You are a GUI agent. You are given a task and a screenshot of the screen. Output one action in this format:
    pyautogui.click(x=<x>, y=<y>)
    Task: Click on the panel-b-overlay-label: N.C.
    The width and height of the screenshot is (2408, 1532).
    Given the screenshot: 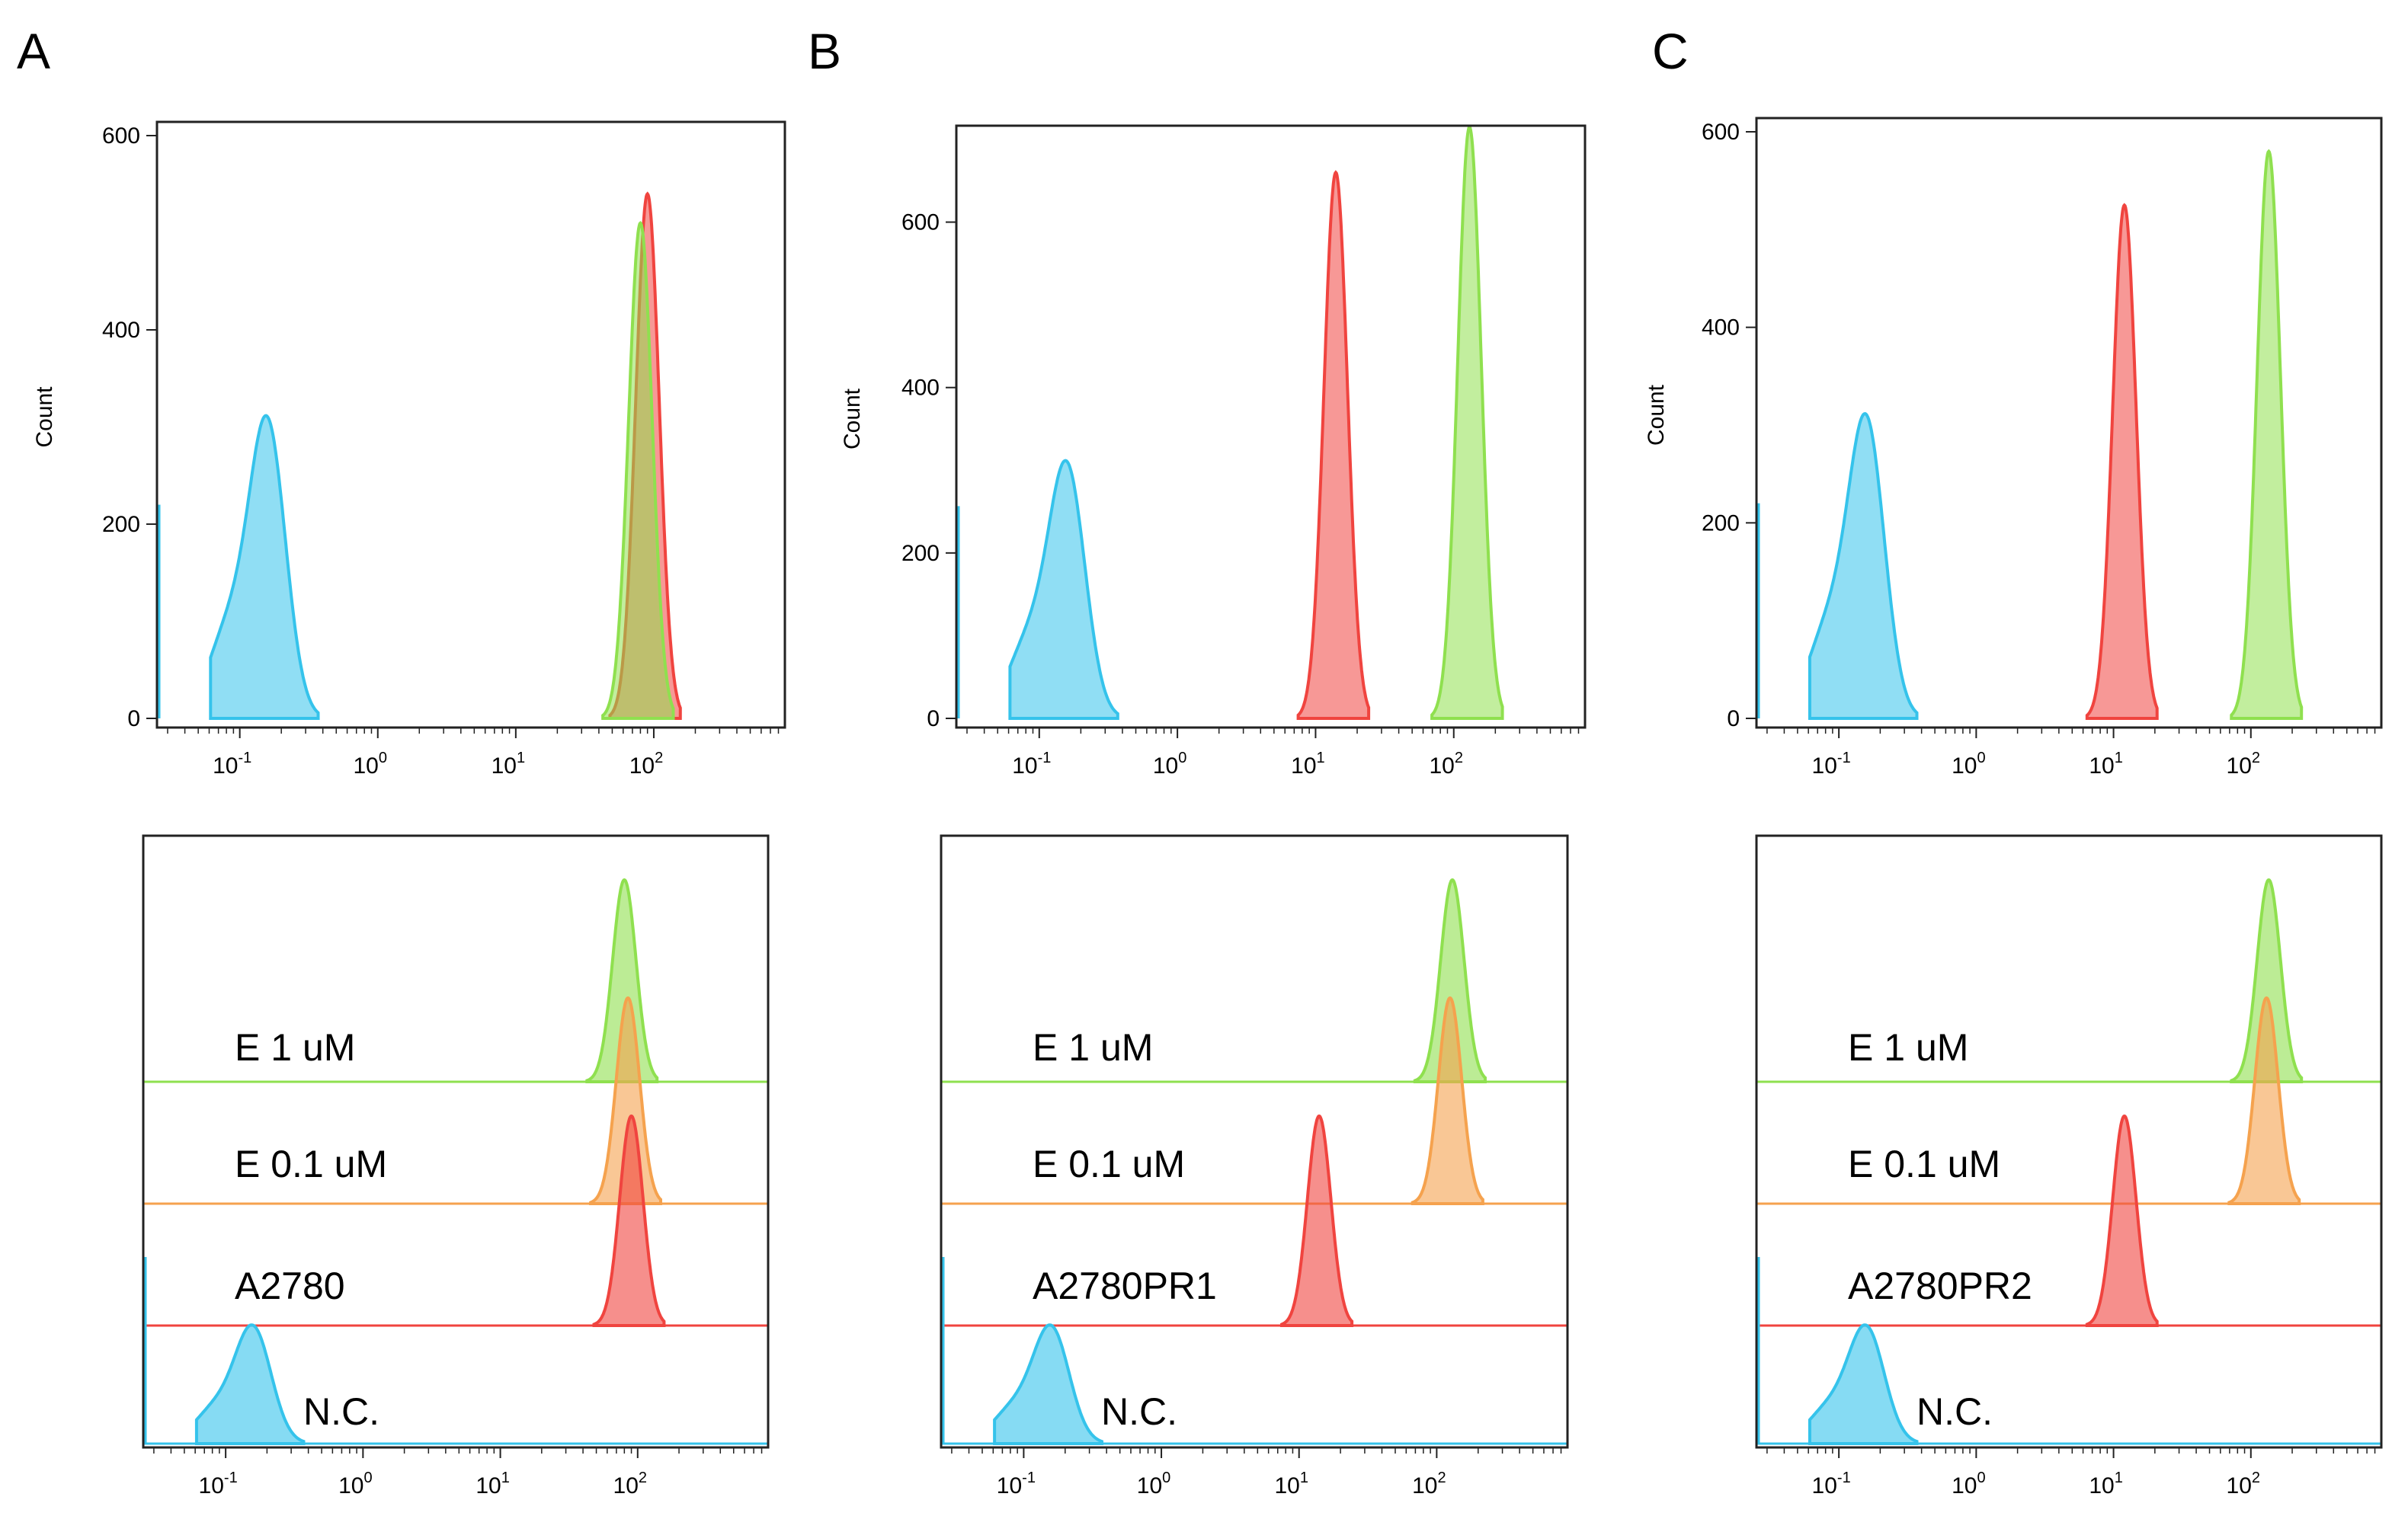 What is the action you would take?
    pyautogui.click(x=1139, y=1412)
    